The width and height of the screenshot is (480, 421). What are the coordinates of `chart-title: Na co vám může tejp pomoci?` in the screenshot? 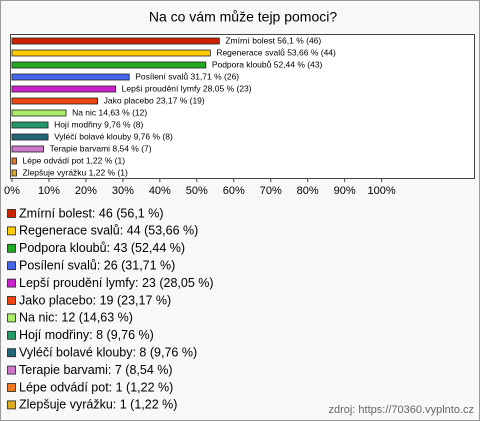 It's located at (243, 17).